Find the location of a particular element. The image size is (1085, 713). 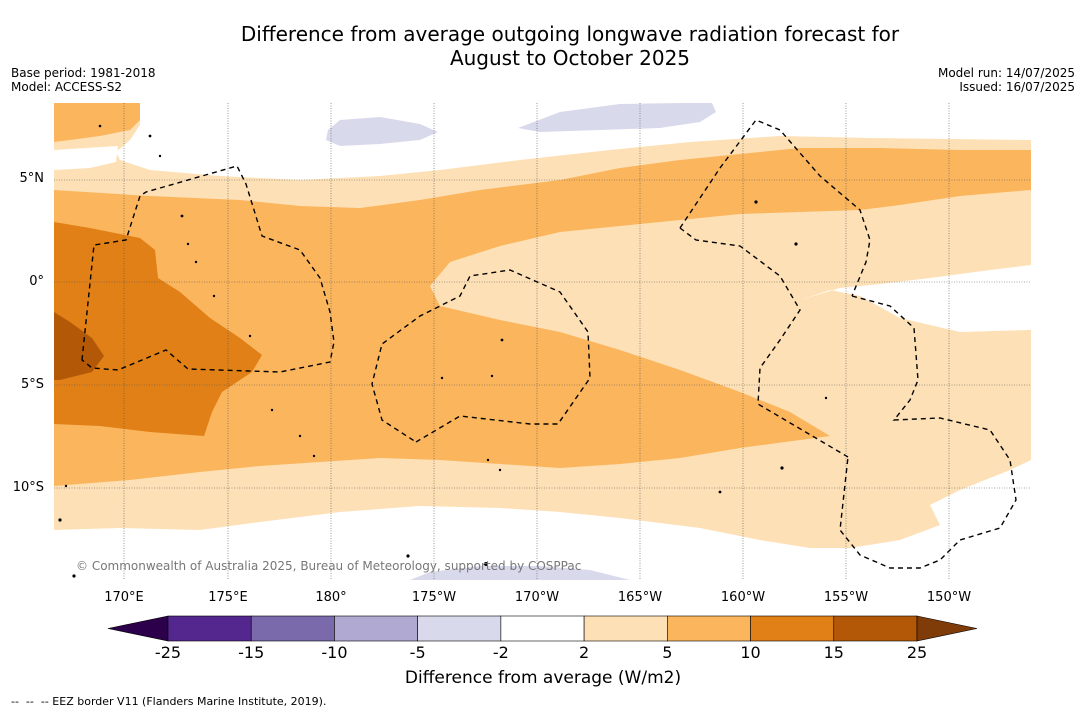

anomaly-neg-south-blob is located at coordinates (520, 573).